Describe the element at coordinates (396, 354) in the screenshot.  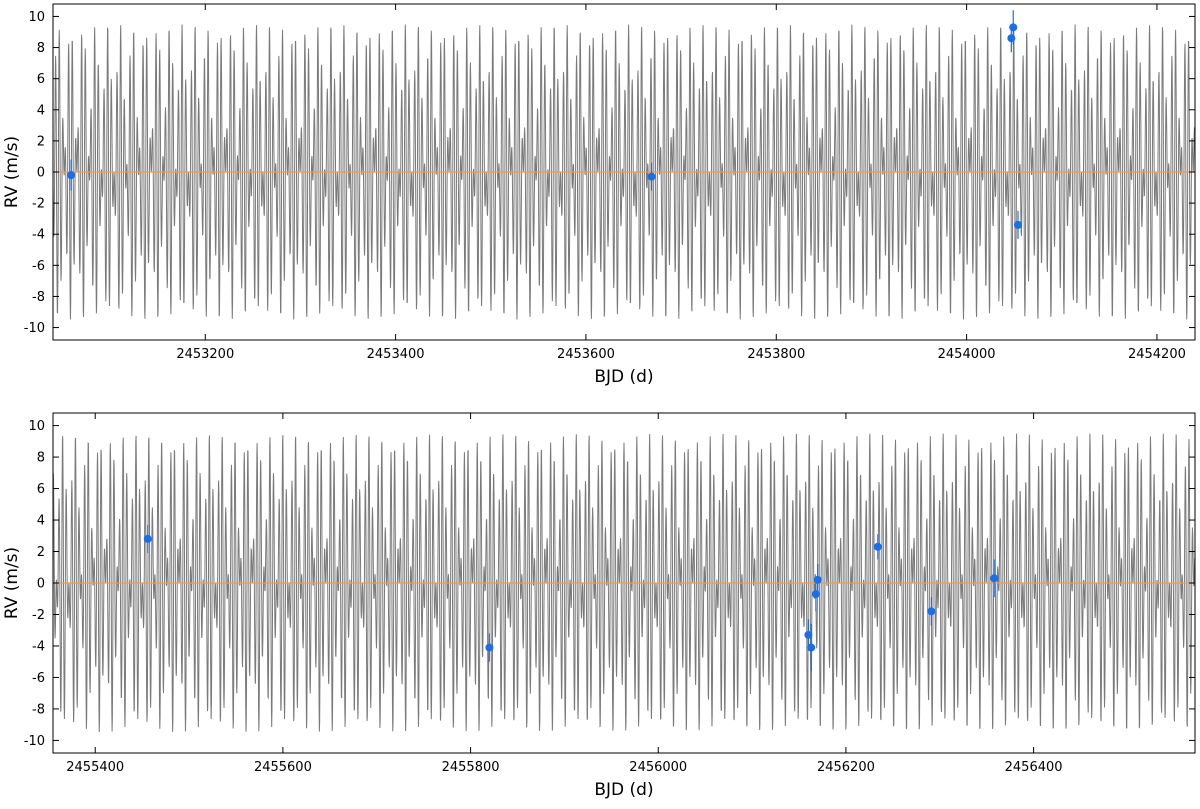
I see `x-tick-label: 2453400` at that location.